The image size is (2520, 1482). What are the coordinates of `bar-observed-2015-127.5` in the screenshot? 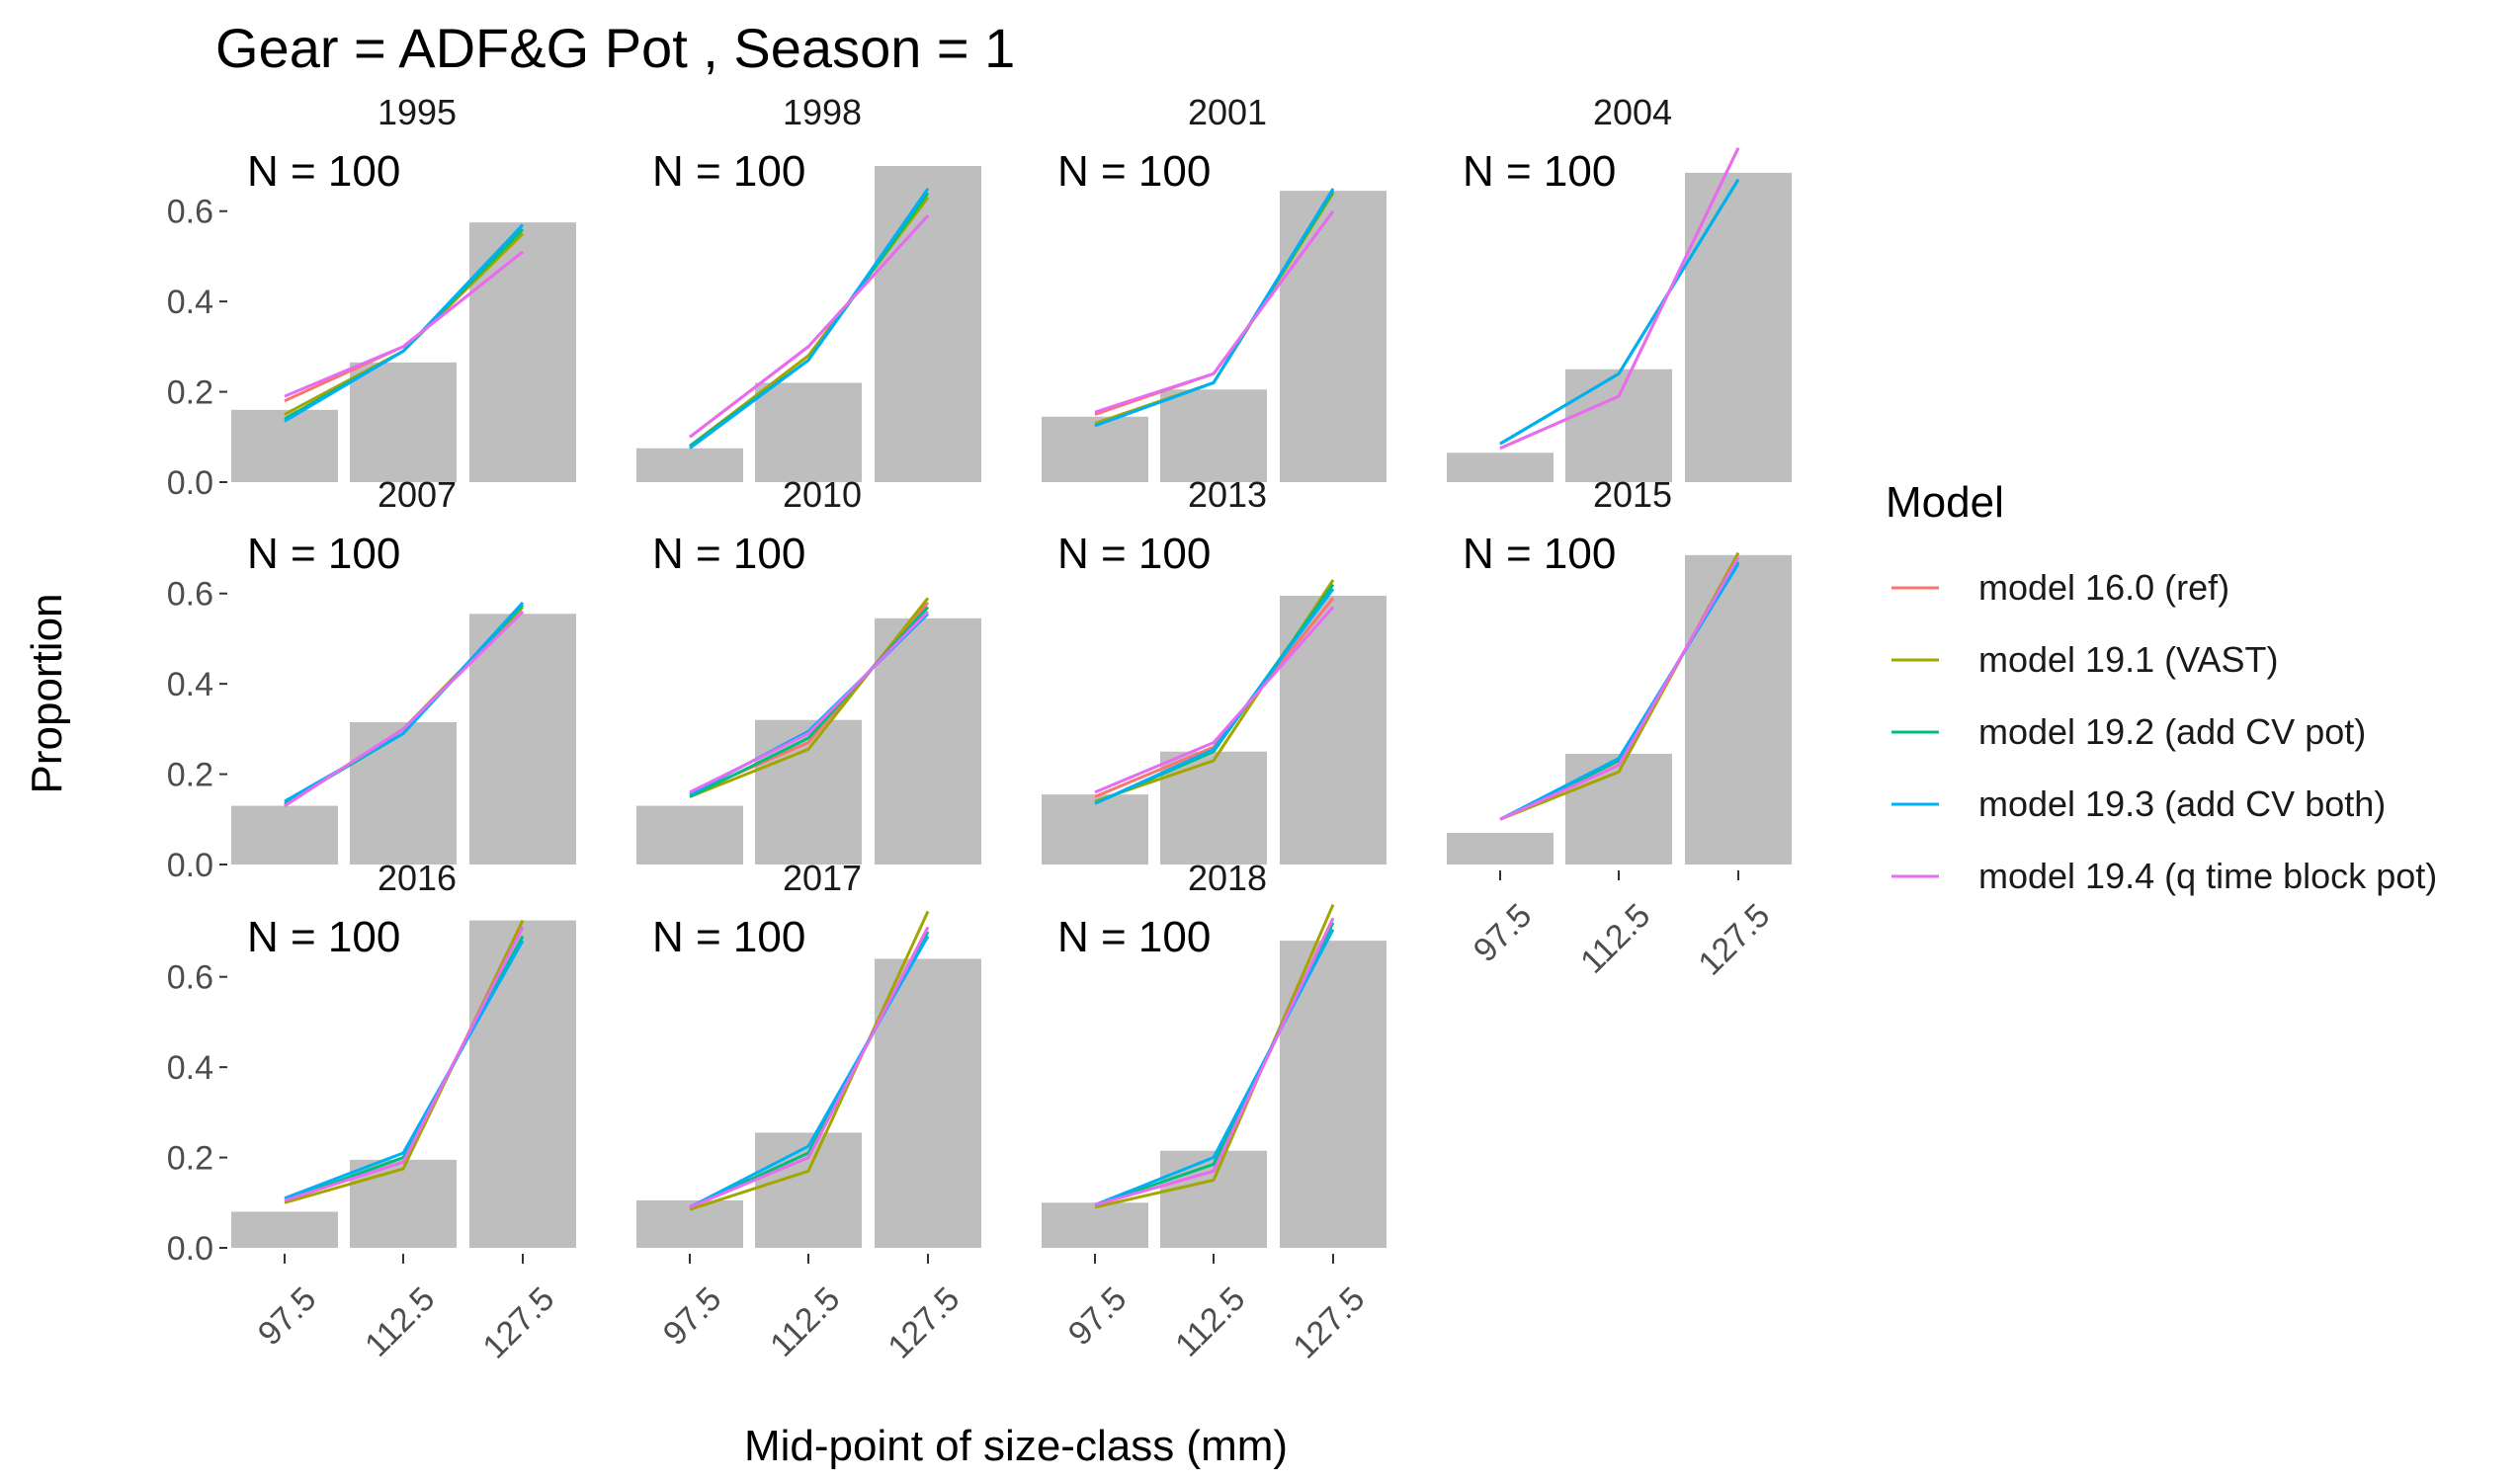 It's located at (1738, 709).